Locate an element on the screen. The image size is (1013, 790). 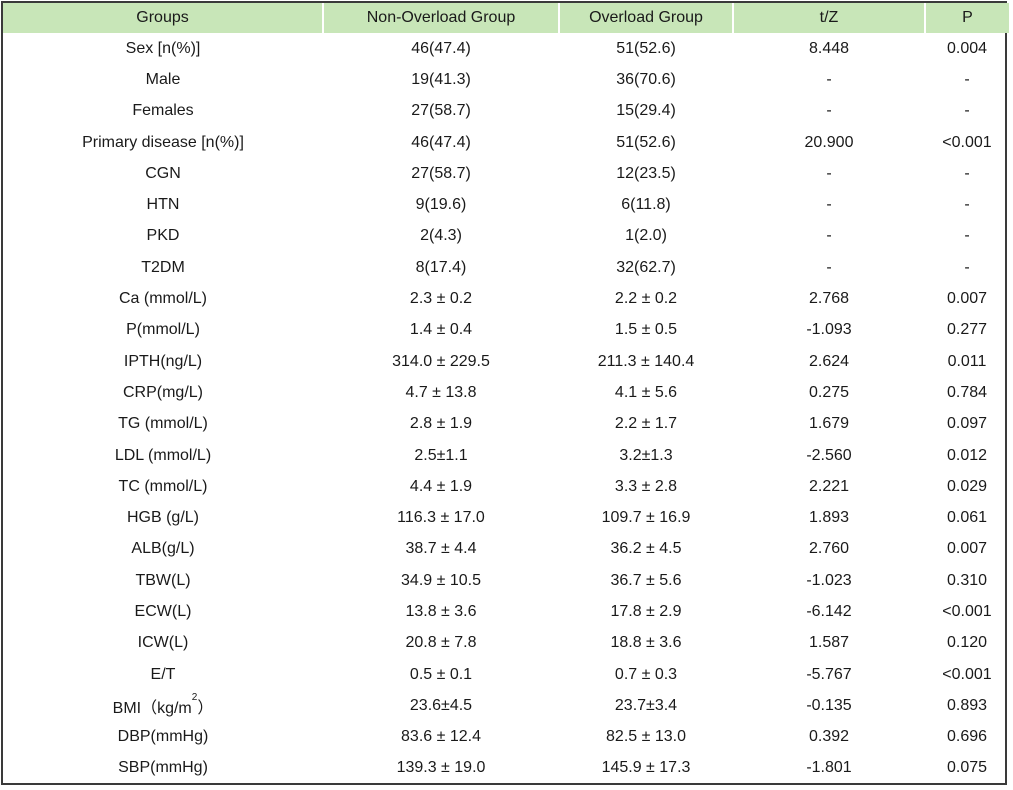
non-overload-value: 4.7 ± 13.8 is located at coordinates (441, 392).